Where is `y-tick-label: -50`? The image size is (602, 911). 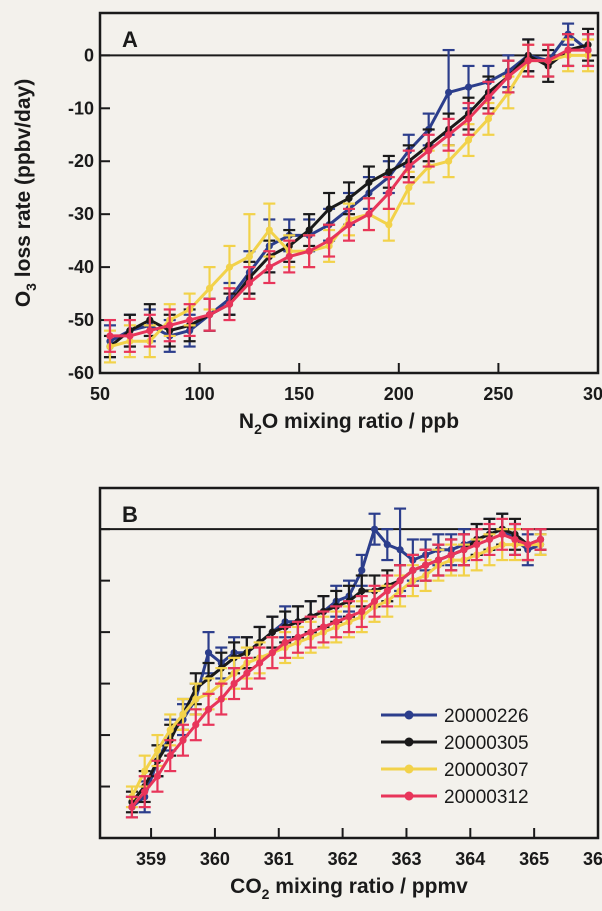
y-tick-label: -50 is located at coordinates (81, 320).